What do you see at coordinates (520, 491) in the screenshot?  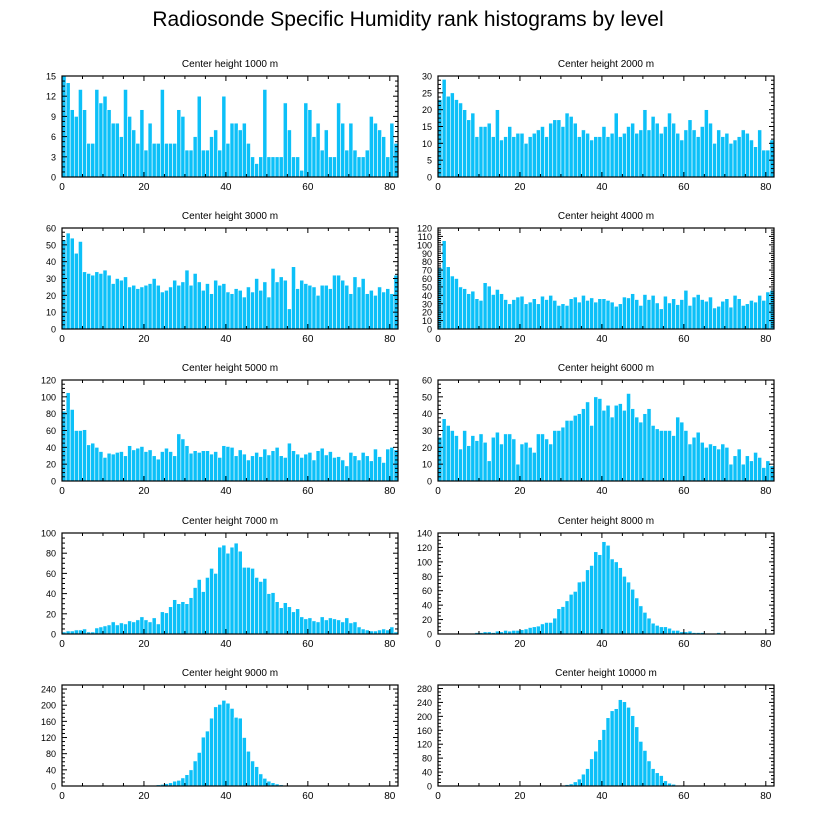 I see `x-tick-label: 20` at bounding box center [520, 491].